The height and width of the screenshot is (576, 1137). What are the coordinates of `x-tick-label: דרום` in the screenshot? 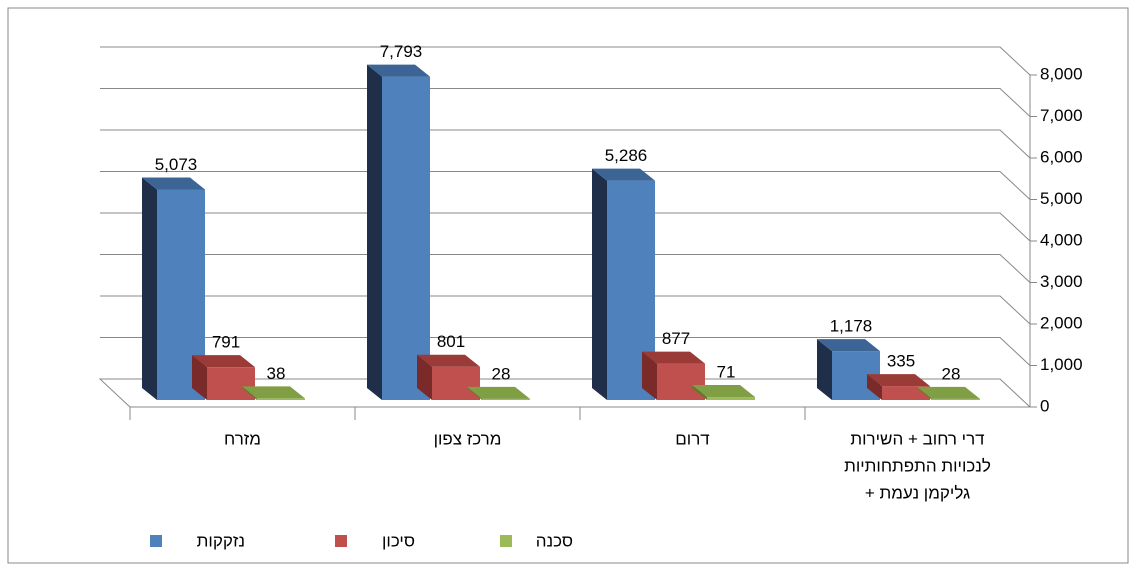 It's located at (692, 438).